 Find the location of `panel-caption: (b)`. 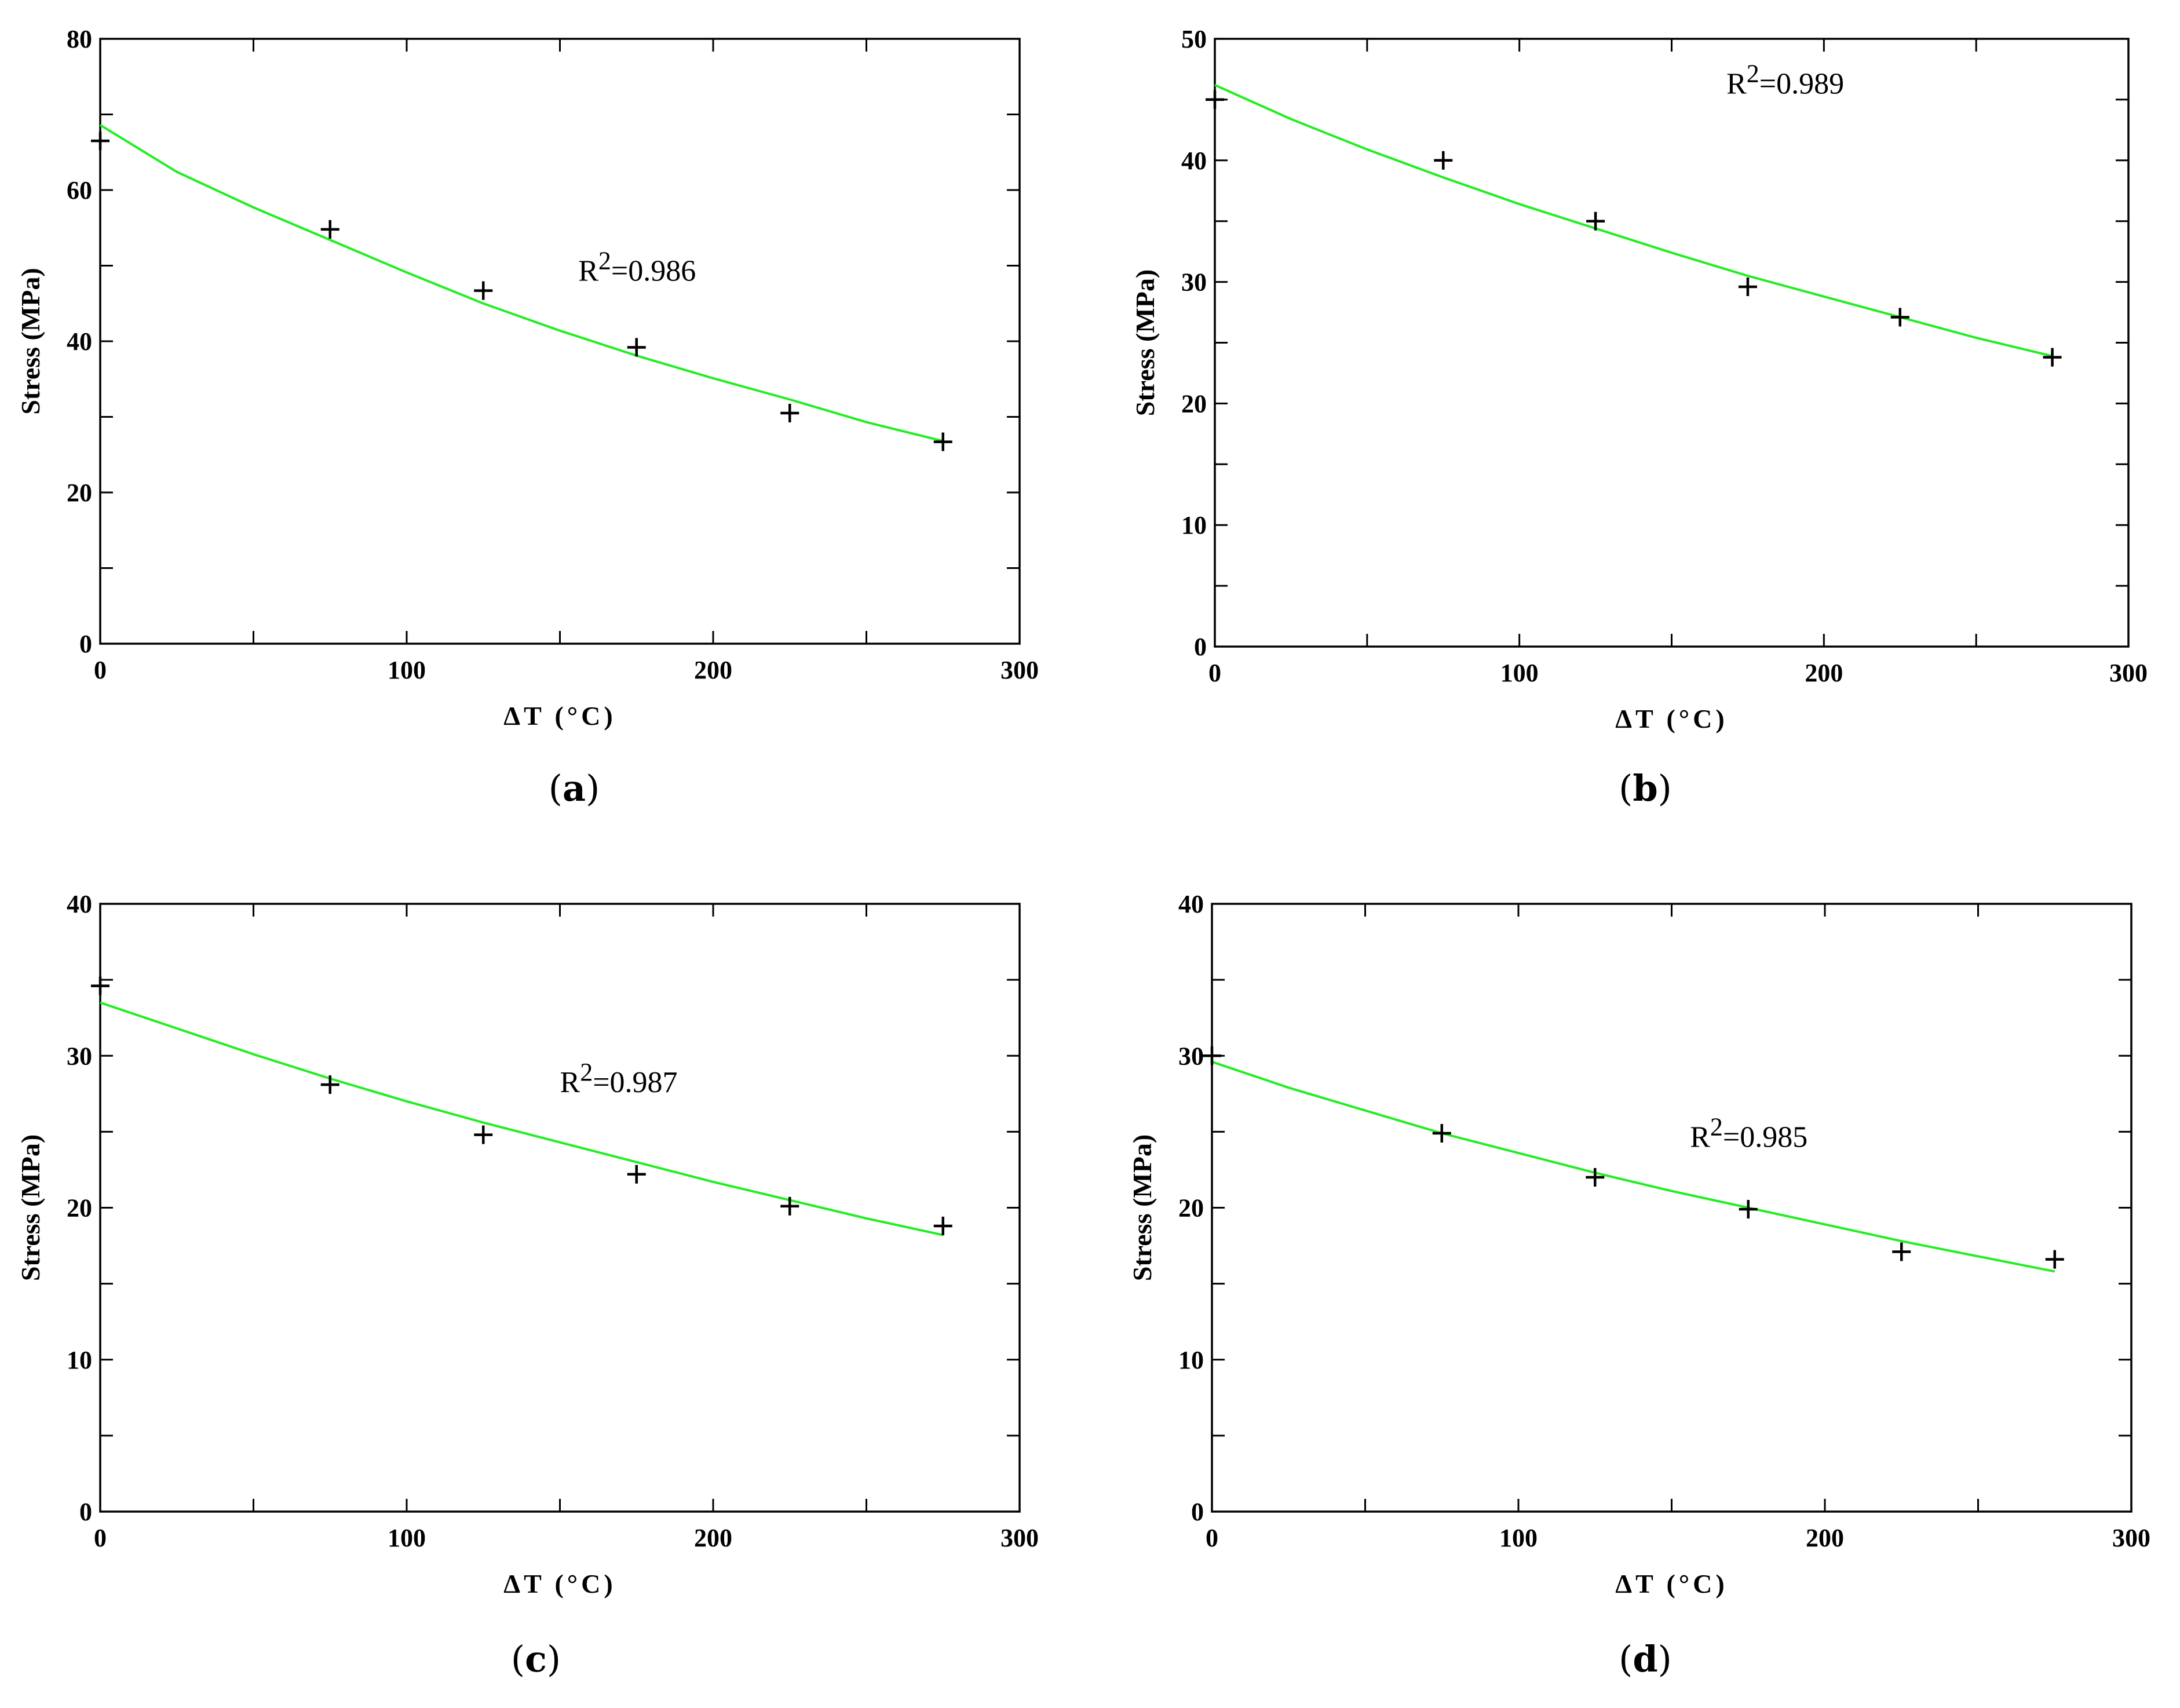

panel-caption: (b) is located at coordinates (1645, 788).